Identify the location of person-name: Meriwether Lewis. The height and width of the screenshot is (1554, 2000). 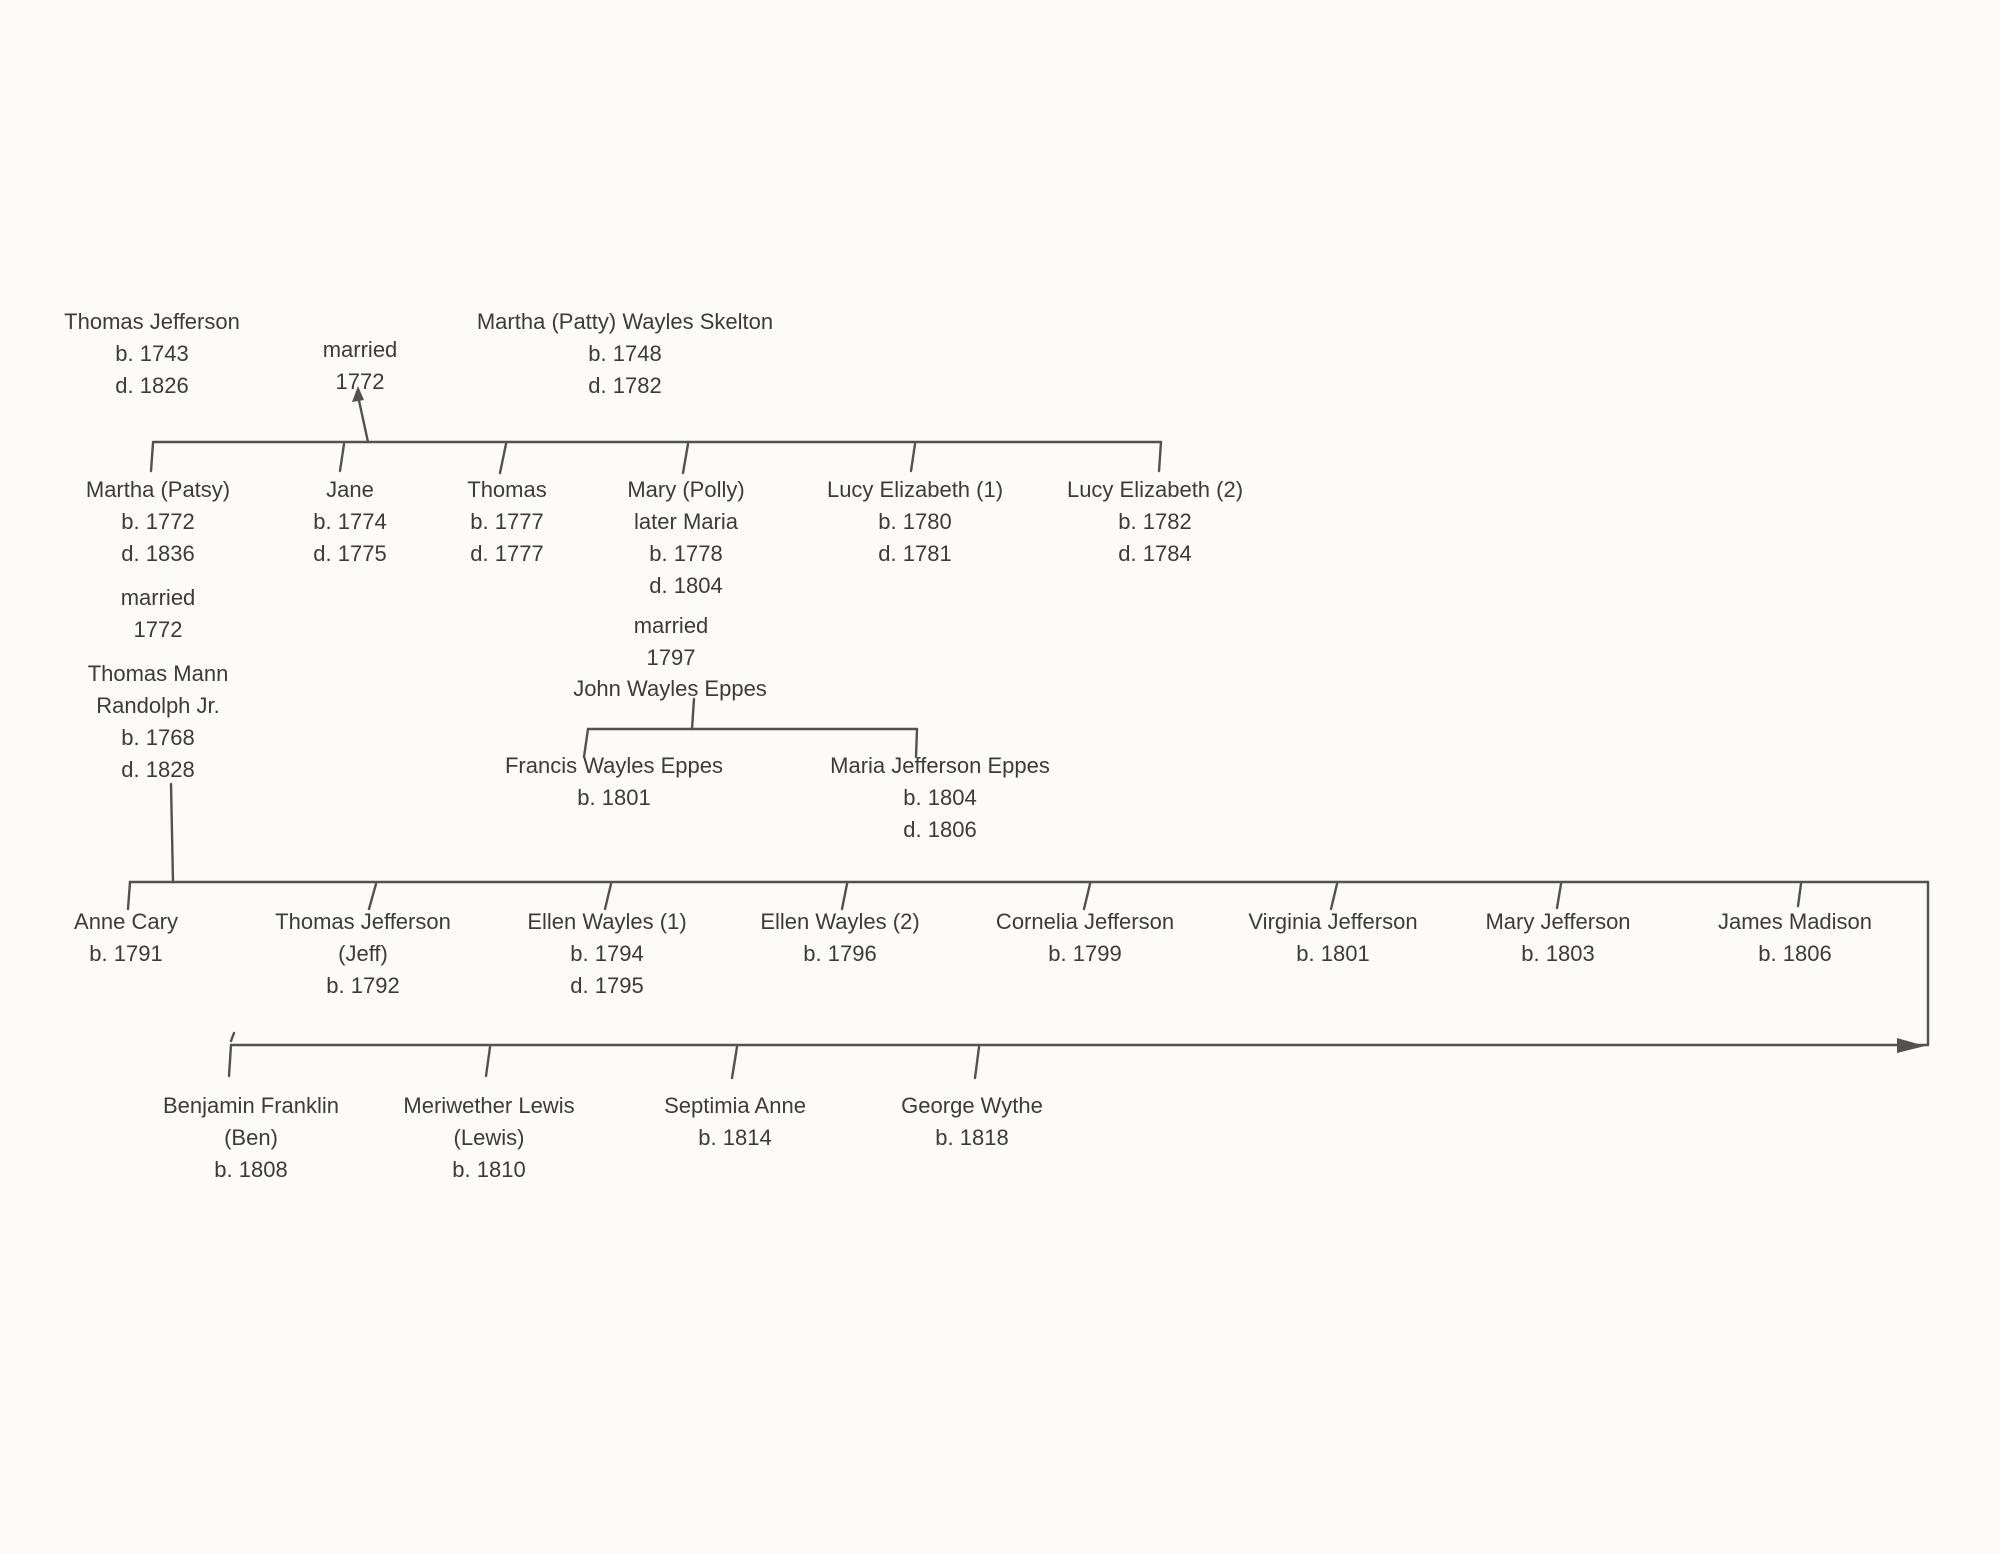
(489, 1105).